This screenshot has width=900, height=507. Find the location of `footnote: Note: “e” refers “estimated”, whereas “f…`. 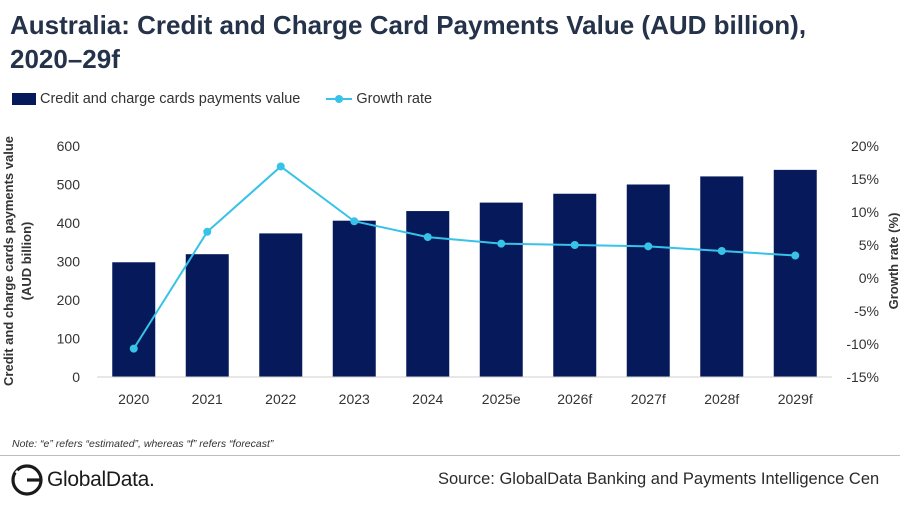

footnote: Note: “e” refers “estimated”, whereas “f… is located at coordinates (143, 444).